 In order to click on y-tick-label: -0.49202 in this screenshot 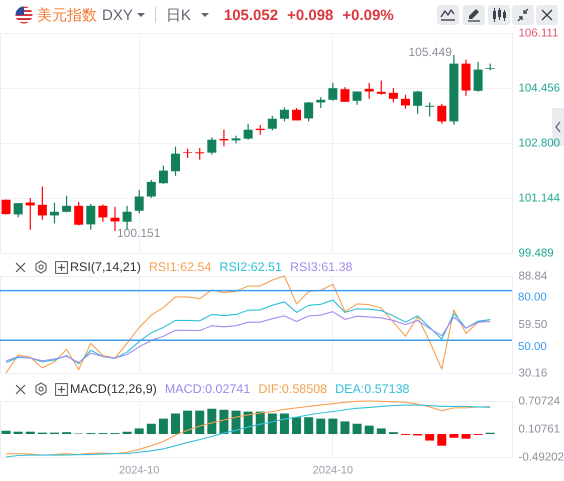, I will do `click(541, 458)`.